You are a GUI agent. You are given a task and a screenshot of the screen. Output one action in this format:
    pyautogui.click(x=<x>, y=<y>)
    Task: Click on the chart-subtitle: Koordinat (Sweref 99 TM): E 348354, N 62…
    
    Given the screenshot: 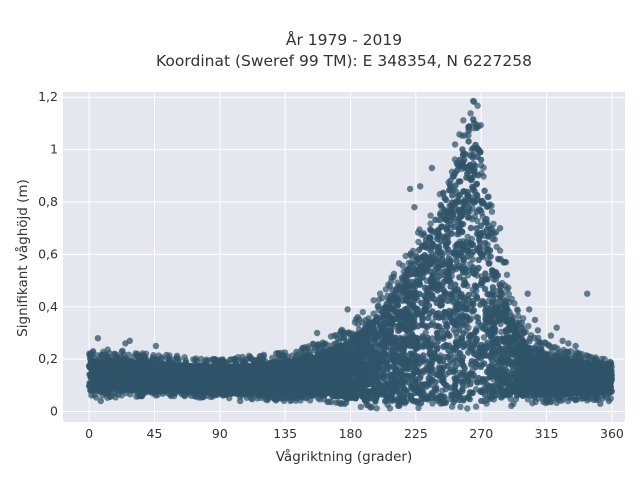 What is the action you would take?
    pyautogui.click(x=344, y=61)
    